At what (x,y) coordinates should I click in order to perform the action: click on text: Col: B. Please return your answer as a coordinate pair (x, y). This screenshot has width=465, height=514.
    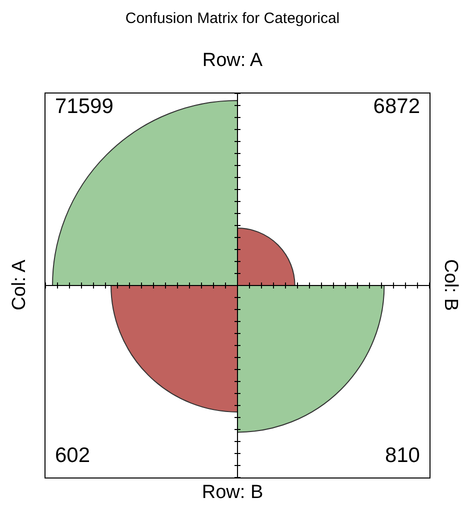
    Looking at the image, I should click on (450, 285).